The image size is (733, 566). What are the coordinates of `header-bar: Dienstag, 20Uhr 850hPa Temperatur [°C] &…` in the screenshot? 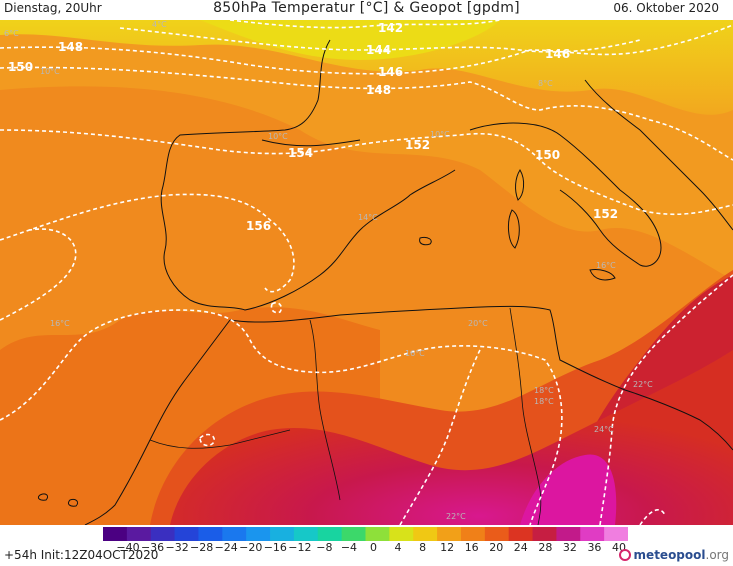 It's located at (366, 10).